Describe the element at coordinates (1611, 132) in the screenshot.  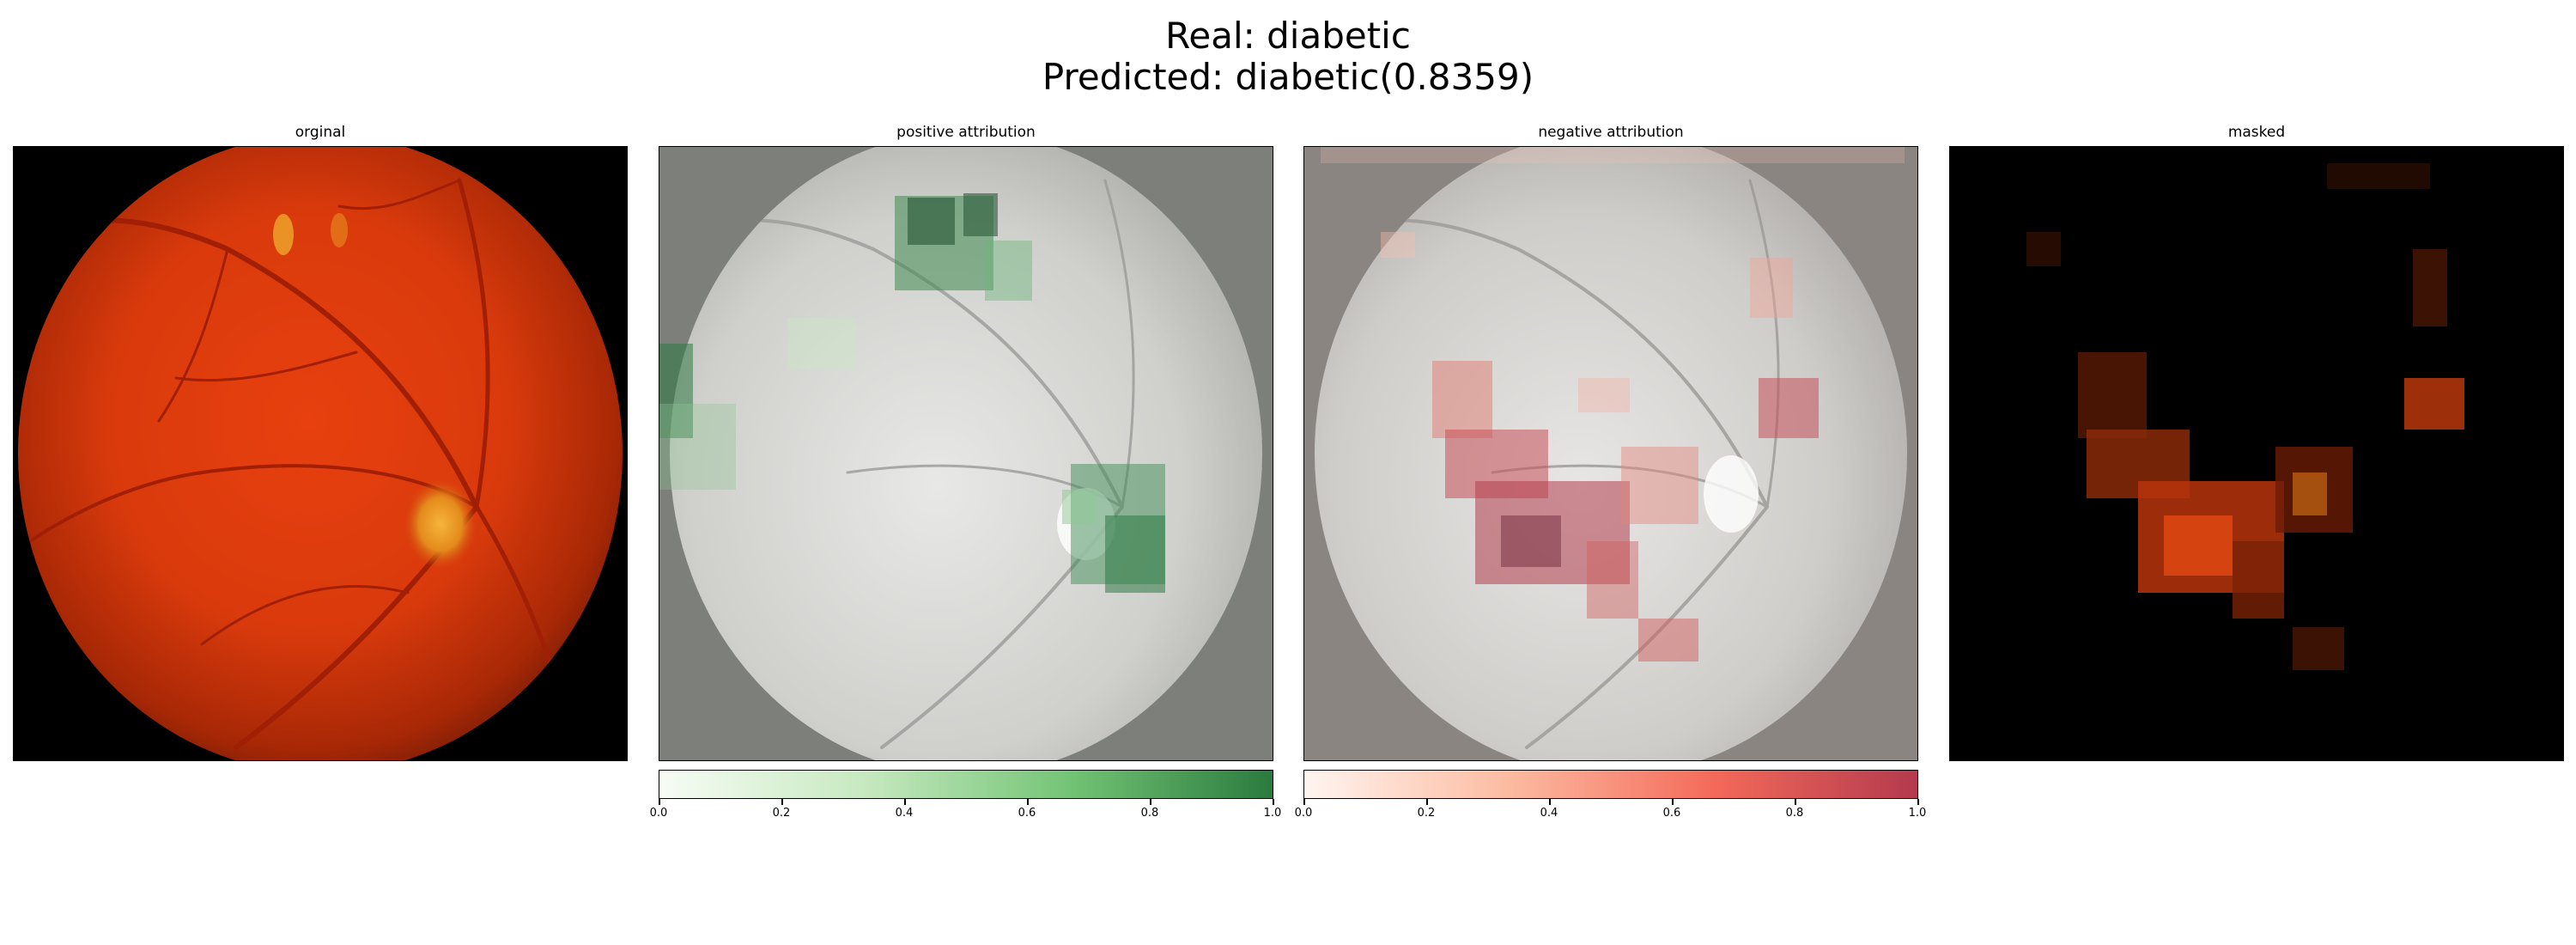
I see `panel-title-negative: negative attribution` at that location.